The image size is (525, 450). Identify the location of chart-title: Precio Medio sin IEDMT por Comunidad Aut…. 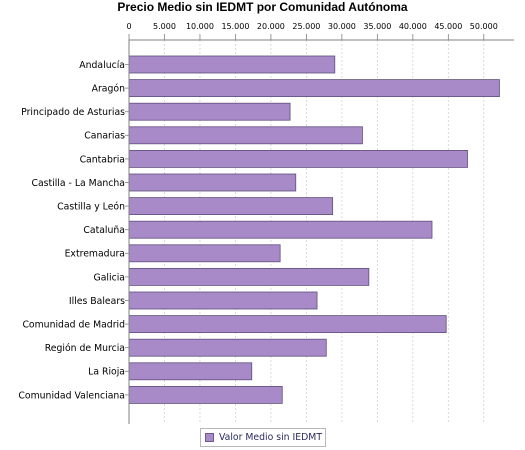
(262, 7).